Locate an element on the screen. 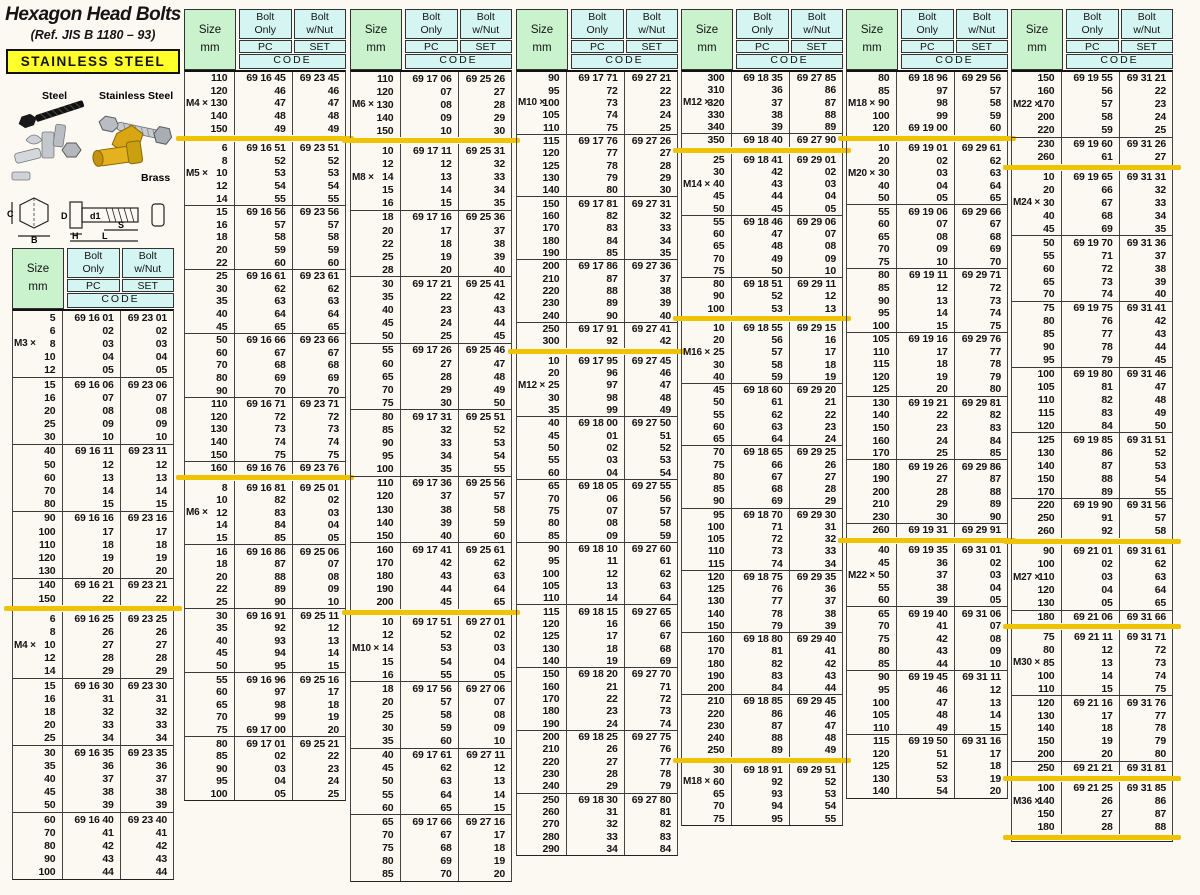  table-row: 105 48 14 is located at coordinates (927, 715).